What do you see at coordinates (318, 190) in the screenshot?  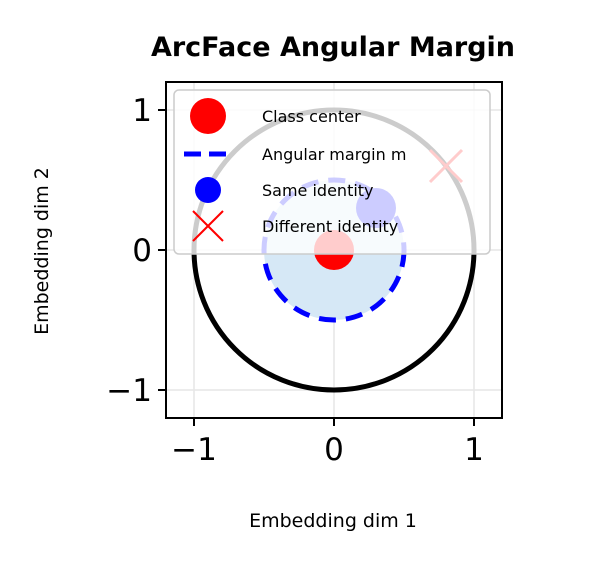 I see `legend-label: Same identity` at bounding box center [318, 190].